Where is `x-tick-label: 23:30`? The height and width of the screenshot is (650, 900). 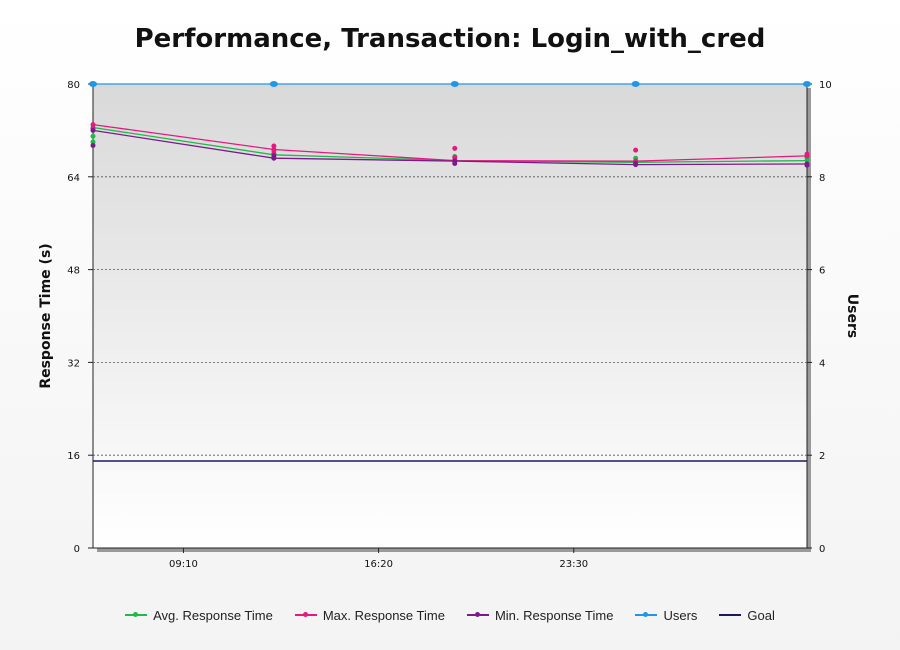
x-tick-label: 23:30 is located at coordinates (573, 564).